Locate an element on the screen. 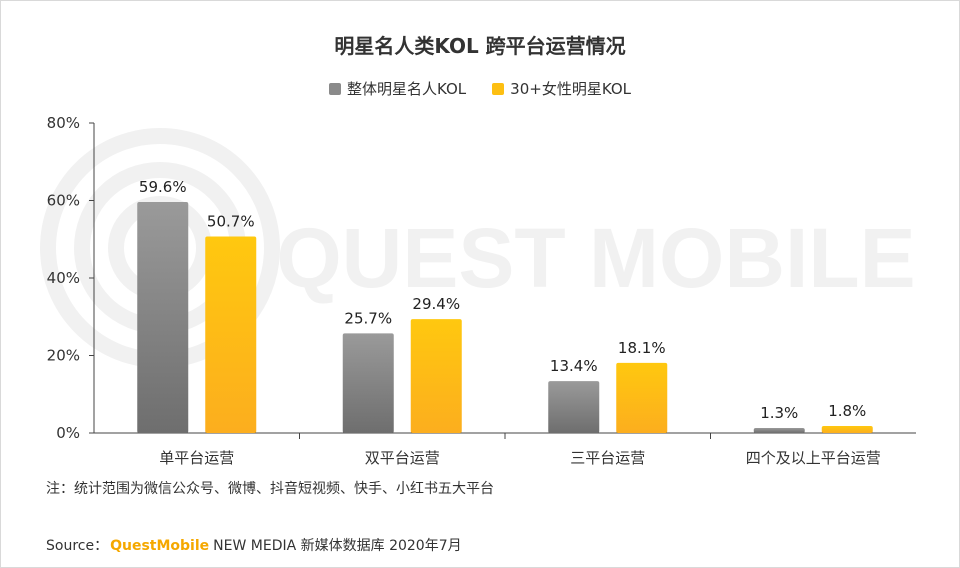 The width and height of the screenshot is (960, 568). x-tick-label: 三平台运营 is located at coordinates (607, 458).